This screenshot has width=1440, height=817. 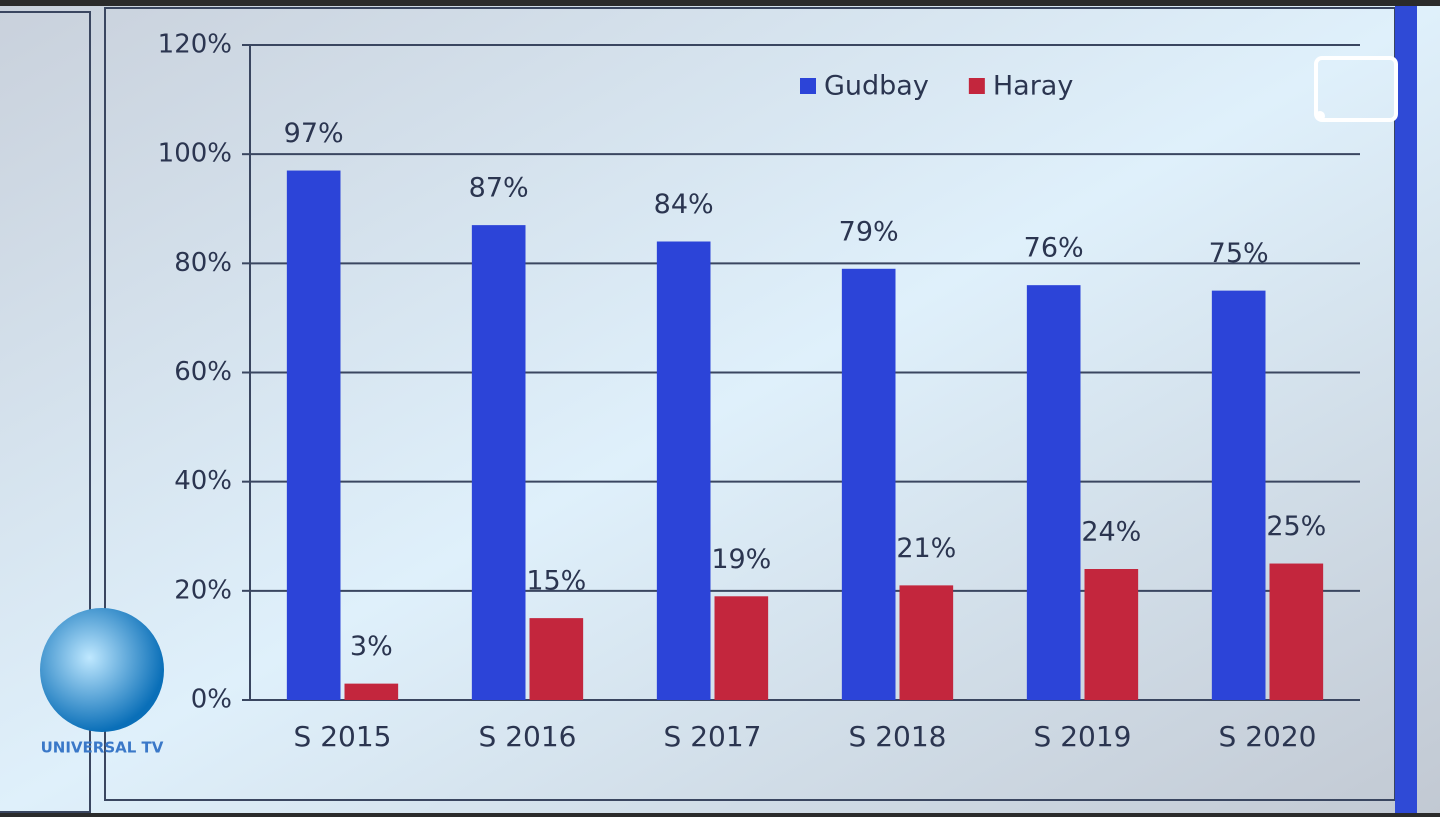 What do you see at coordinates (876, 86) in the screenshot?
I see `legend-label: Gudbay` at bounding box center [876, 86].